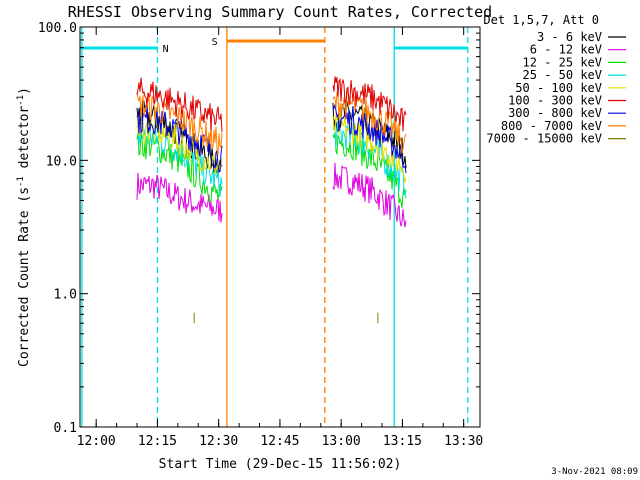 This screenshot has width=640, height=480. What do you see at coordinates (402, 441) in the screenshot?
I see `x-tick-label-6: 13:15` at bounding box center [402, 441].